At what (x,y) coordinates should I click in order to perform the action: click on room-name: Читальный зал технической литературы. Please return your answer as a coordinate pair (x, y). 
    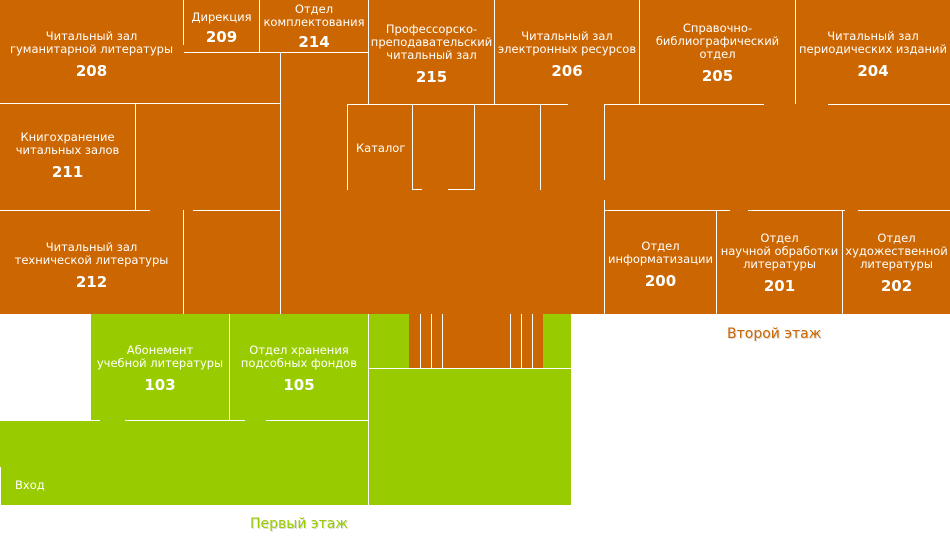
    Looking at the image, I should click on (91, 253).